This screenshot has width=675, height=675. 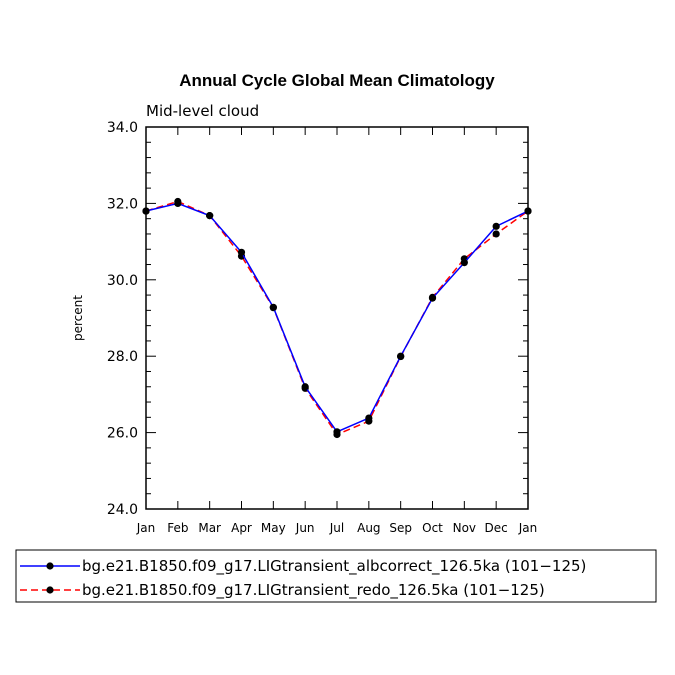 What do you see at coordinates (496, 528) in the screenshot?
I see `x-tick-label: Dec` at bounding box center [496, 528].